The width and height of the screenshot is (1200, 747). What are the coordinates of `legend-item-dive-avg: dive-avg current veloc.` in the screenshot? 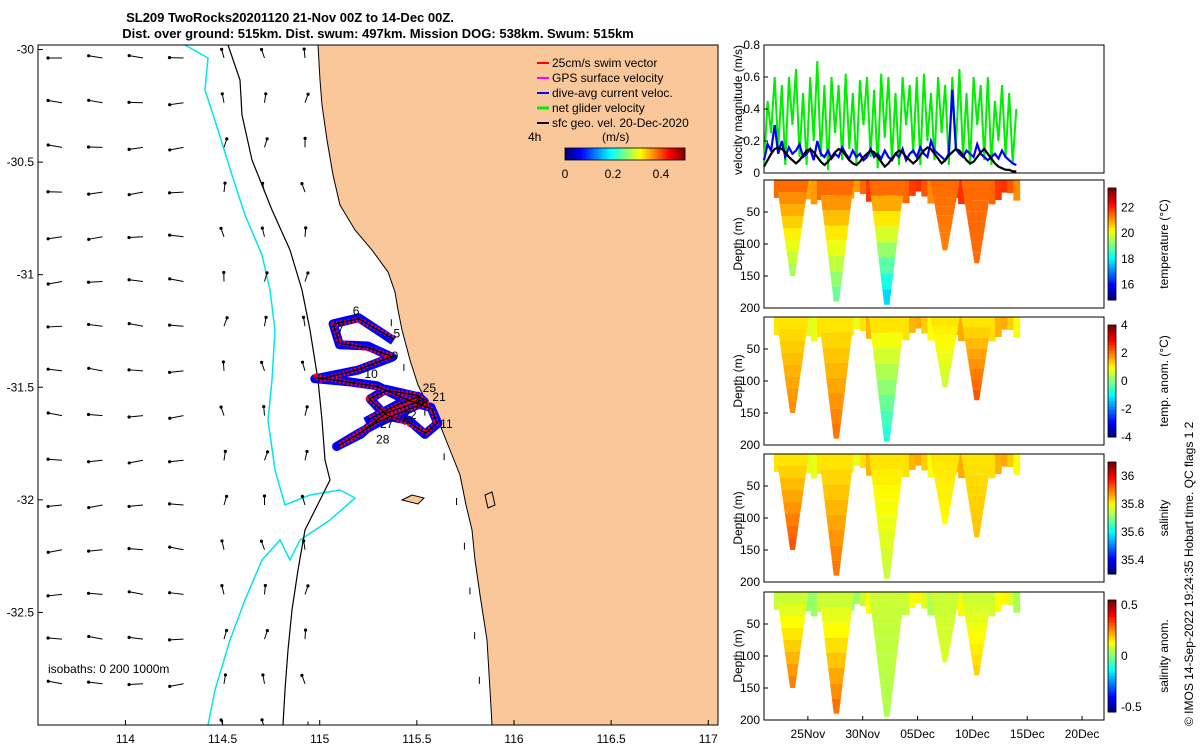 It's located at (605, 93).